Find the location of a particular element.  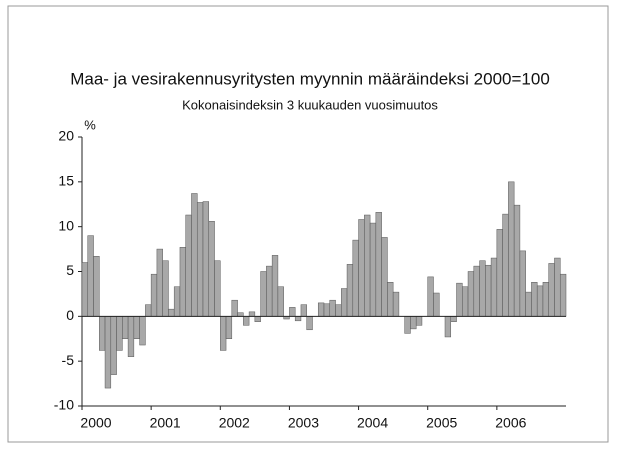

y-tick-label: -10 is located at coordinates (64, 405).